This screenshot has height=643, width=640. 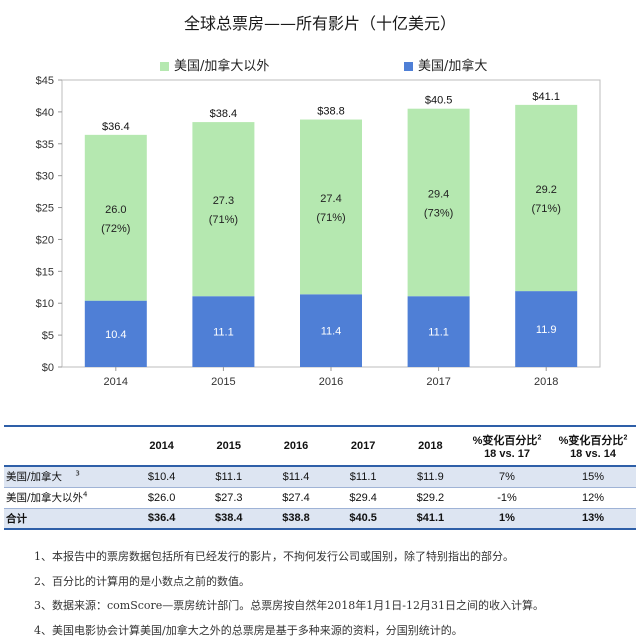 I want to click on table-cell: $10.4, so click(x=161, y=476).